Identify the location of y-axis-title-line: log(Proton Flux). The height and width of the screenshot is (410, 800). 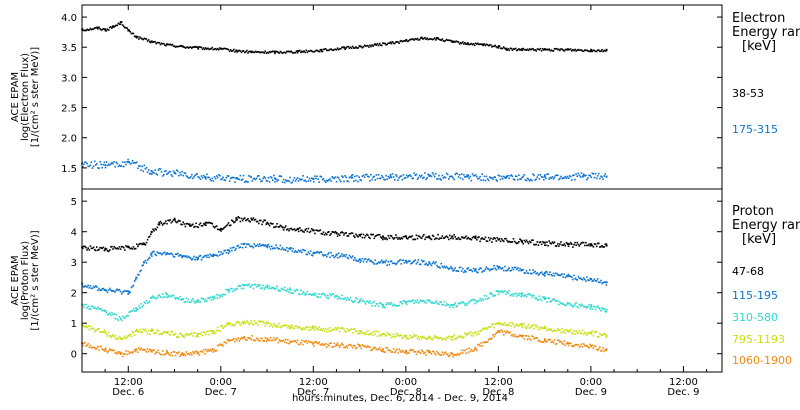
(25, 280).